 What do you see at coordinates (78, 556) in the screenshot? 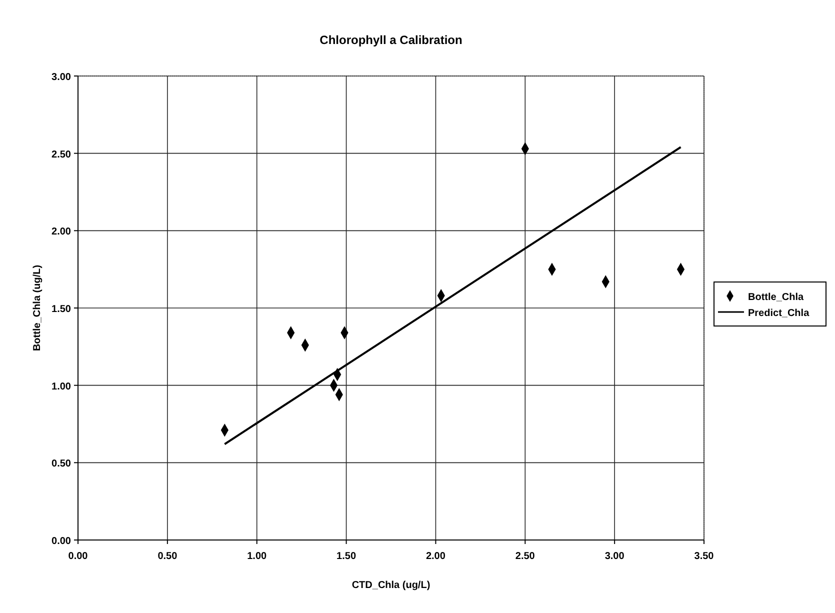
I see `x-tick-label: 0.00` at bounding box center [78, 556].